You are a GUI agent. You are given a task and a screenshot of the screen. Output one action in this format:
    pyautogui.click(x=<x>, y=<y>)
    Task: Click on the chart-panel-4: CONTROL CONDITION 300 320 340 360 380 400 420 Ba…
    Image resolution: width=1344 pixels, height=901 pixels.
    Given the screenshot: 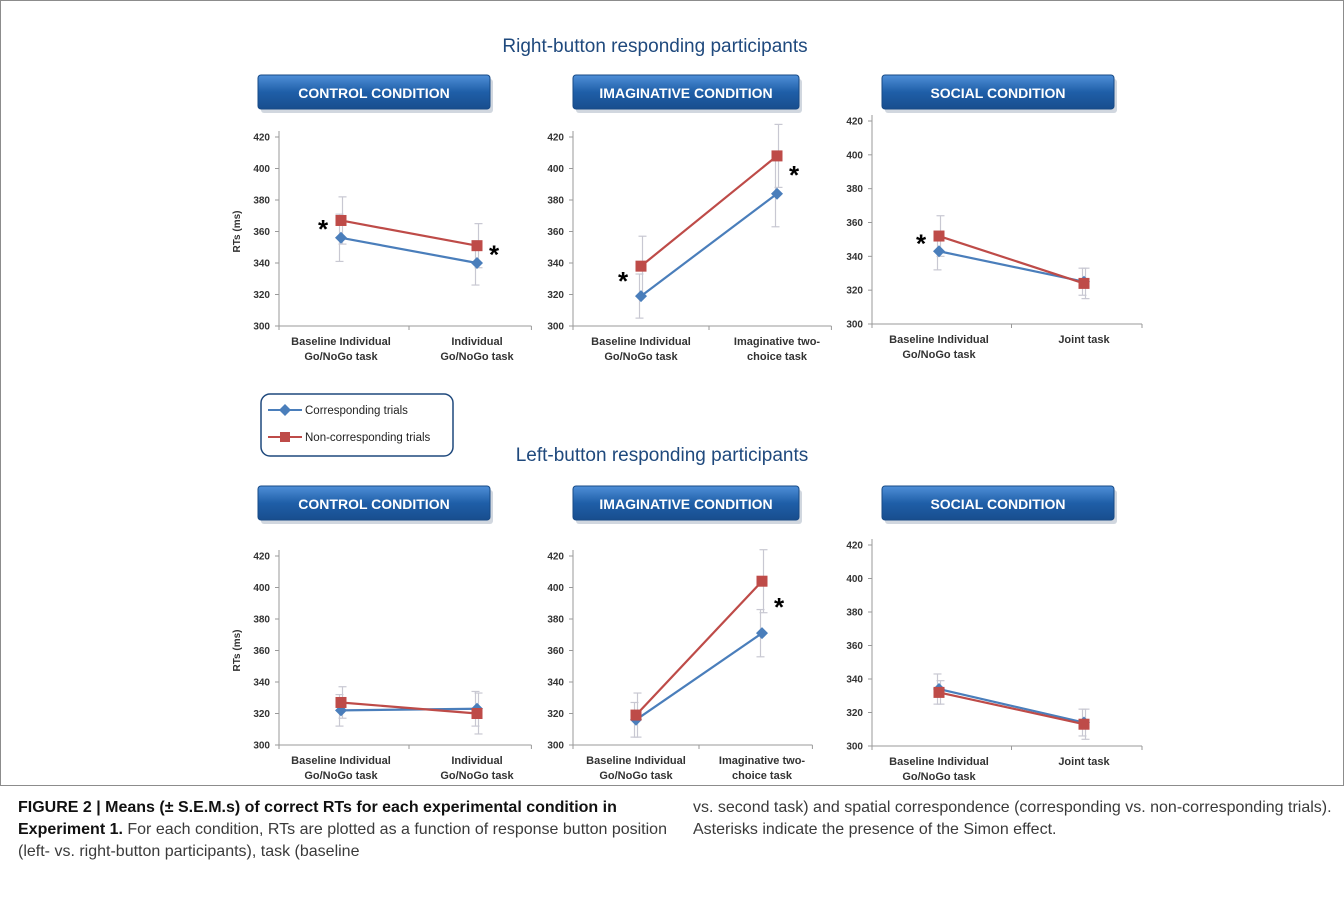 What is the action you would take?
    pyautogui.click(x=382, y=633)
    